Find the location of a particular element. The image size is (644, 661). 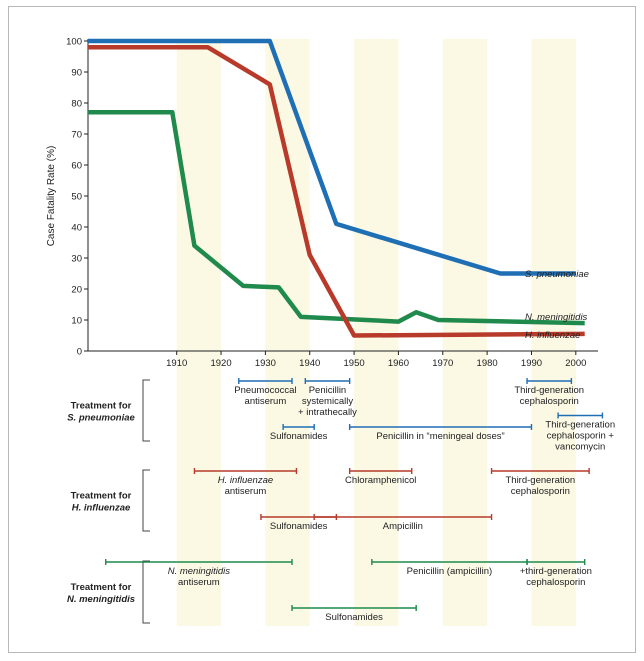

series-label: S. pneumoniae is located at coordinates (557, 274).